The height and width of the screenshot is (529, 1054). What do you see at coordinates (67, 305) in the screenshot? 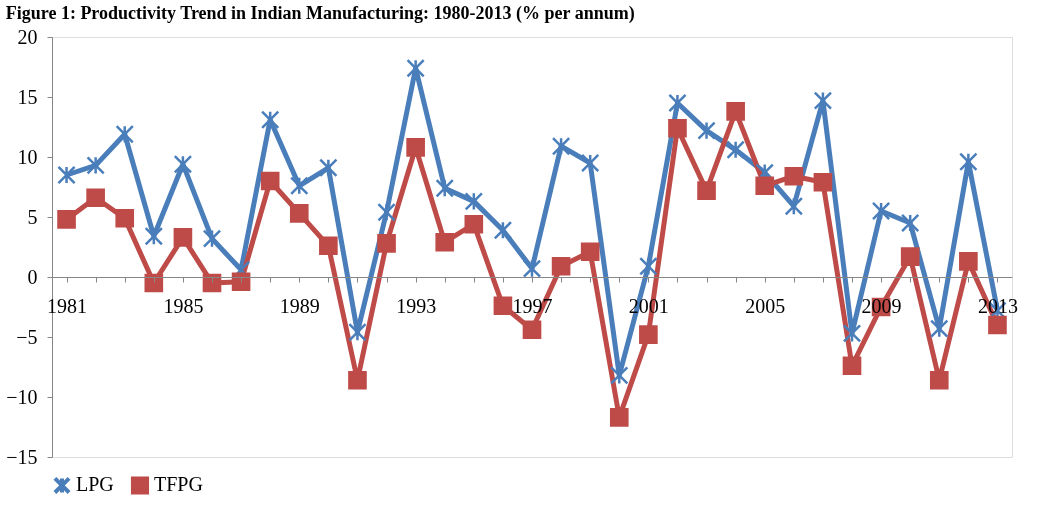
I see `x-tick-label: 1981` at bounding box center [67, 305].